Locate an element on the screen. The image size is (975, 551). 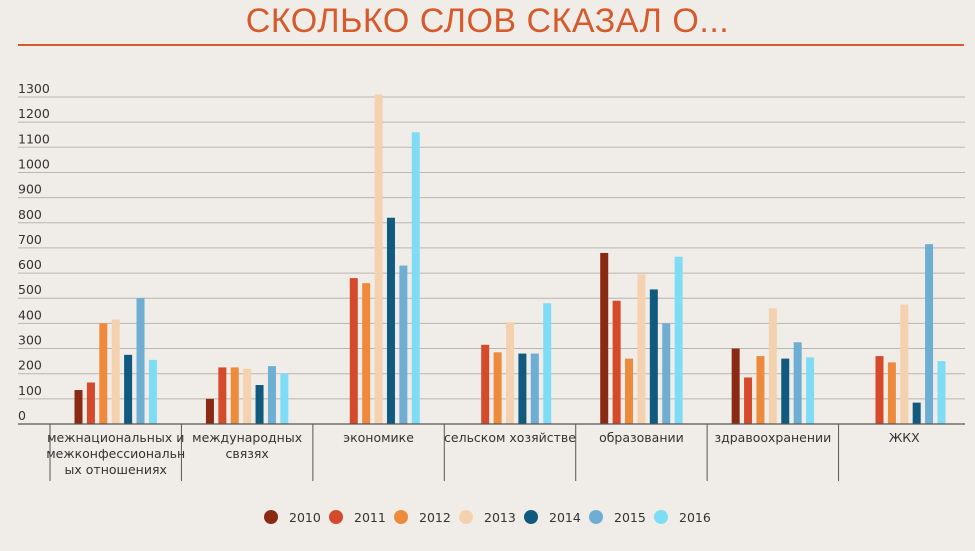
y-tick-label: 800 is located at coordinates (30, 214).